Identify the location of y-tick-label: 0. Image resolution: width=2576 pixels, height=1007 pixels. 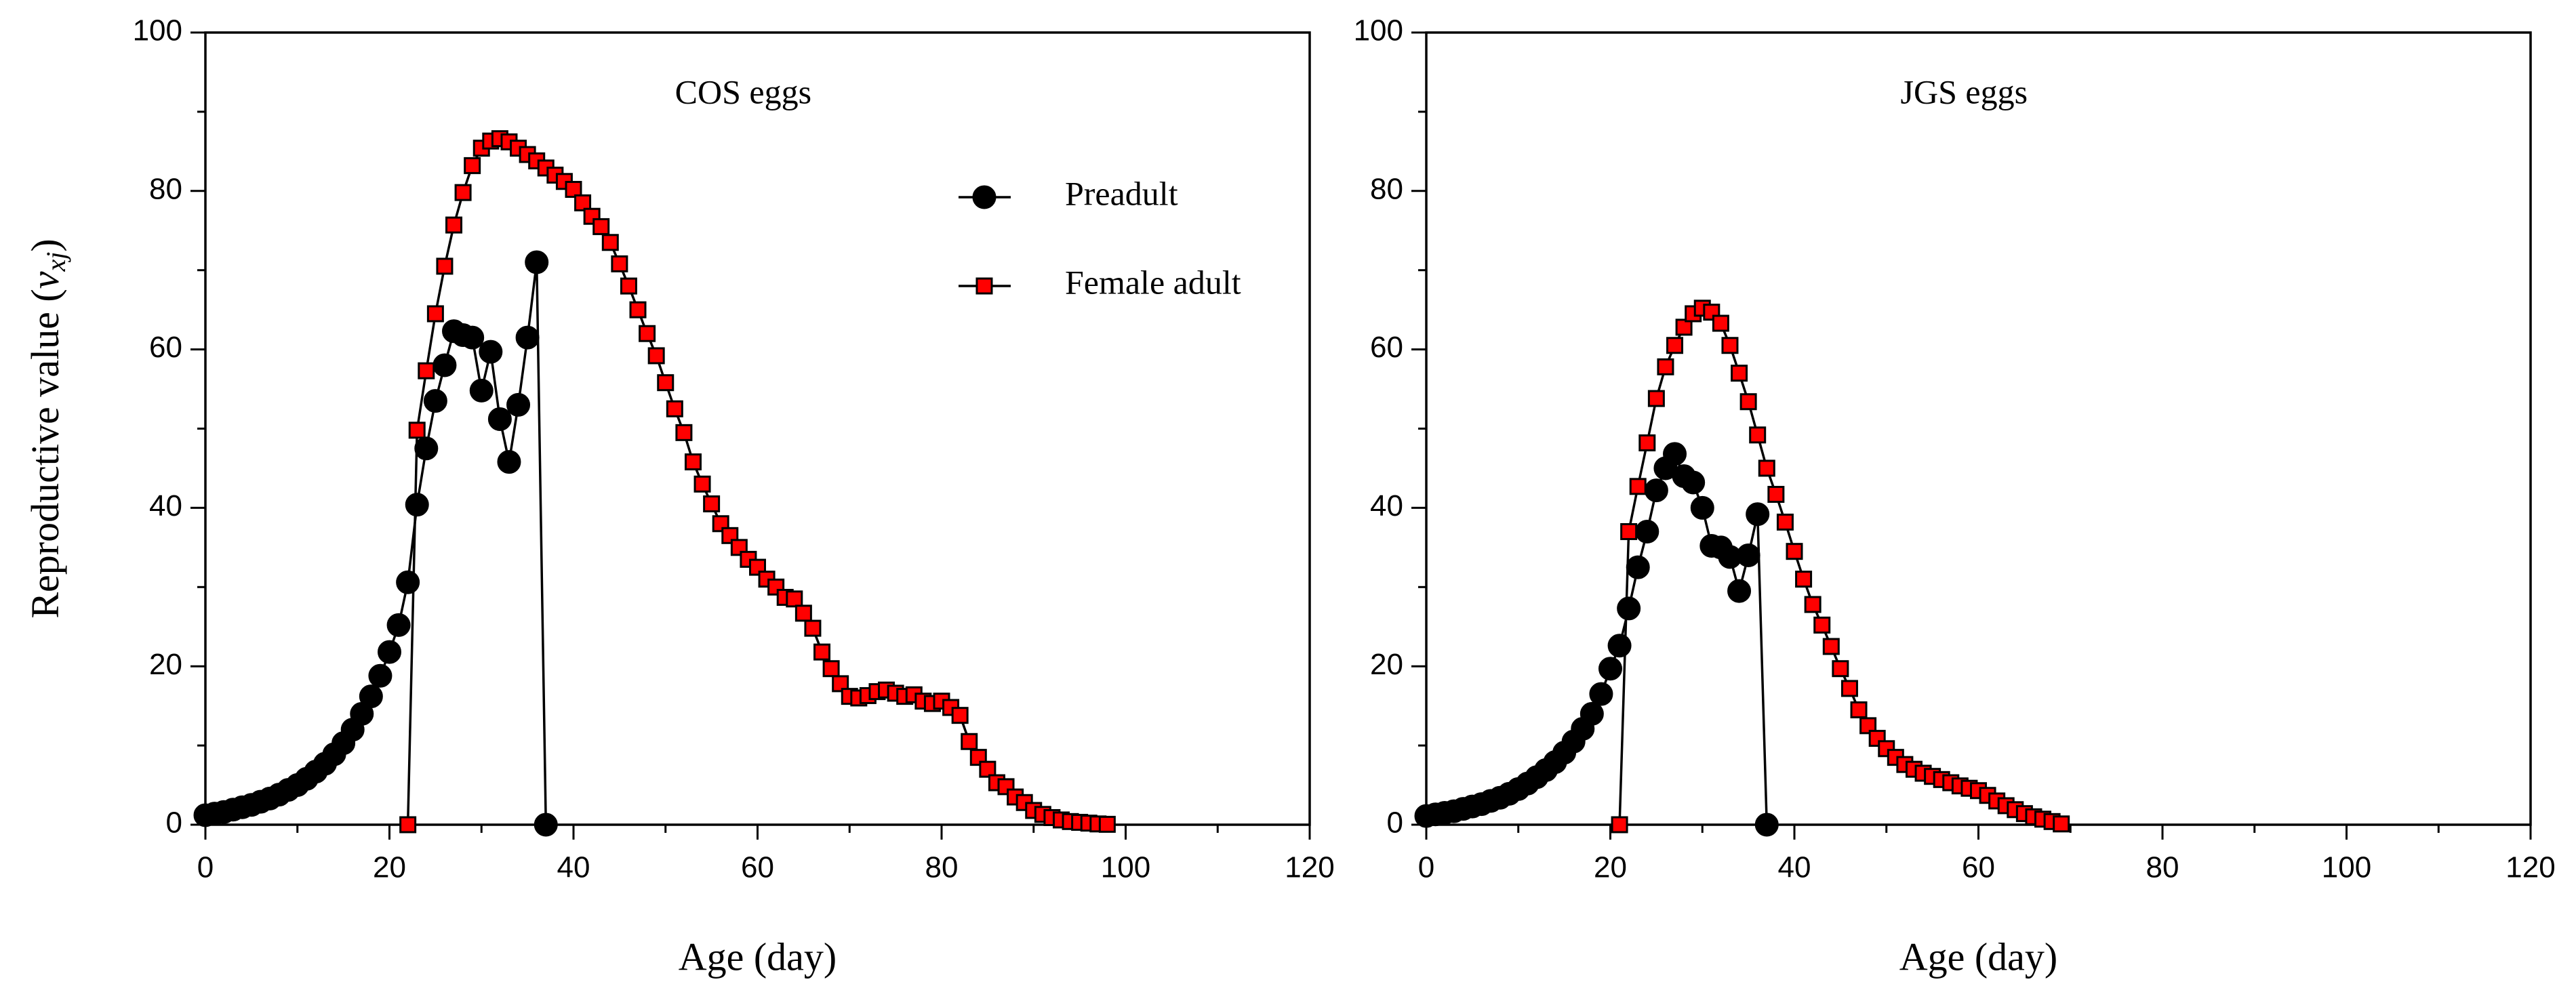
(174, 823).